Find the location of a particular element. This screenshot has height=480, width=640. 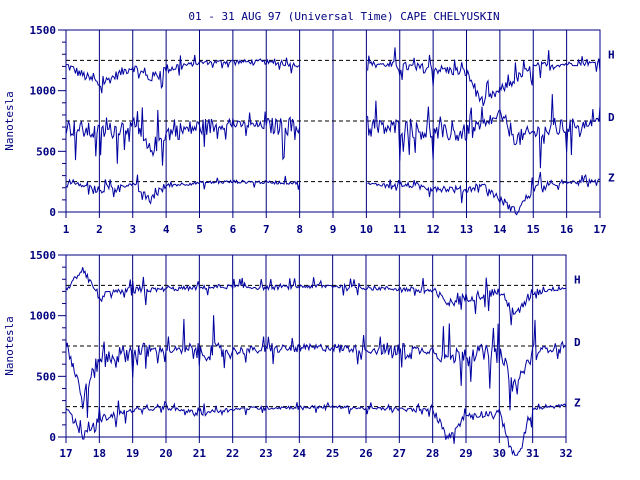

x-tick-label: 18 is located at coordinates (99, 453).